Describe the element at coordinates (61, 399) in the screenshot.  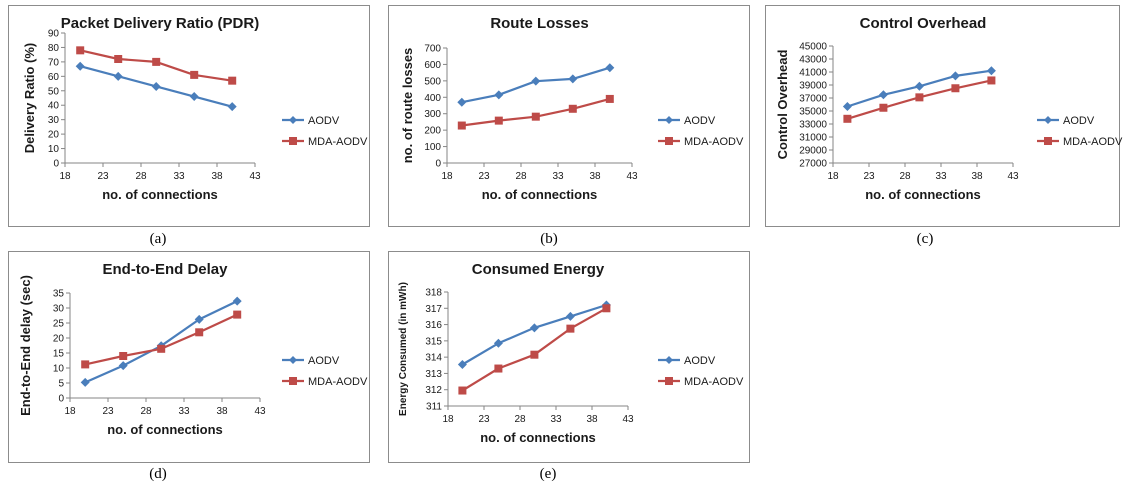
I see `y-tick-label: 0` at that location.